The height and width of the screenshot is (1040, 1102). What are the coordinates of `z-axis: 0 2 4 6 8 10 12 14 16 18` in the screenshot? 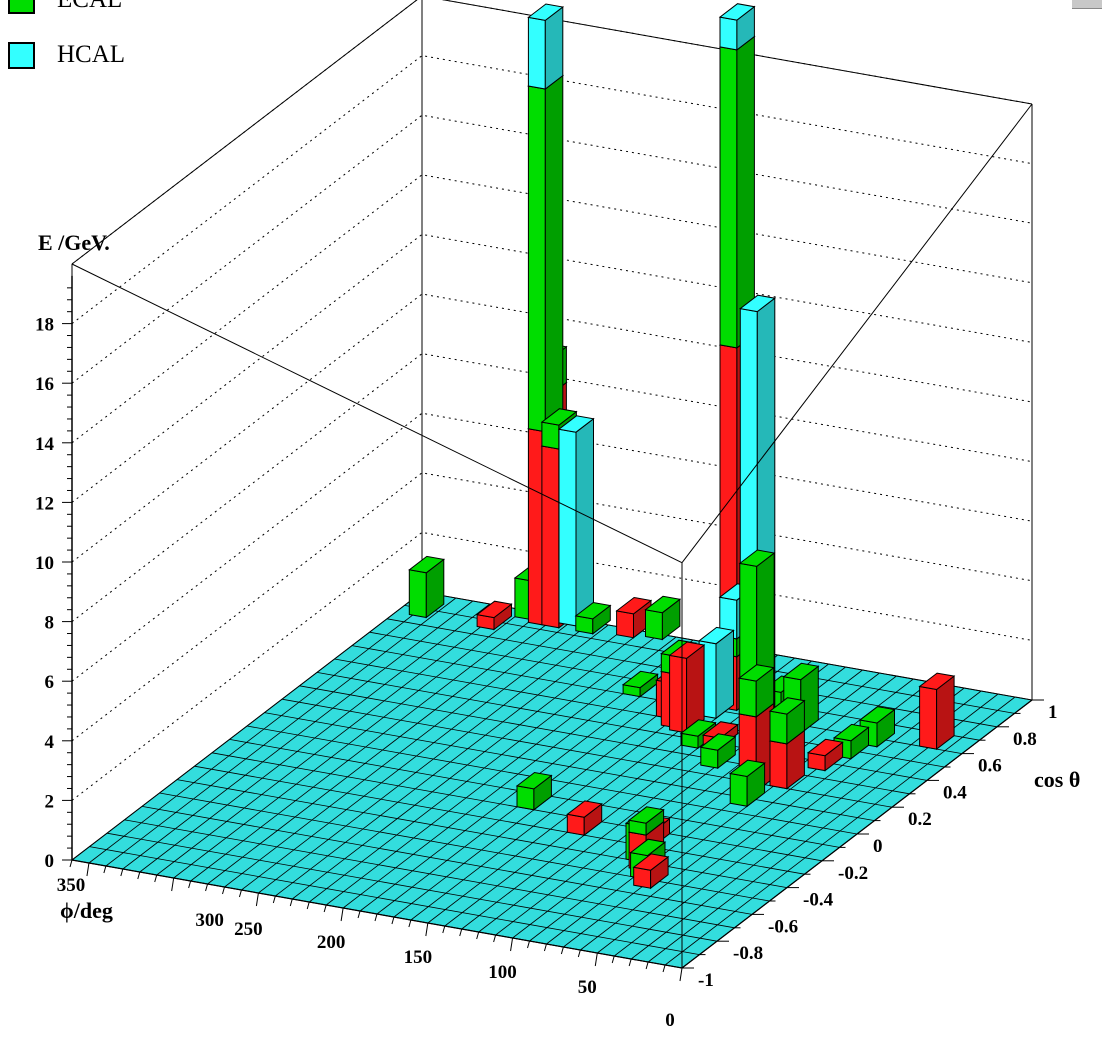 It's located at (54, 573).